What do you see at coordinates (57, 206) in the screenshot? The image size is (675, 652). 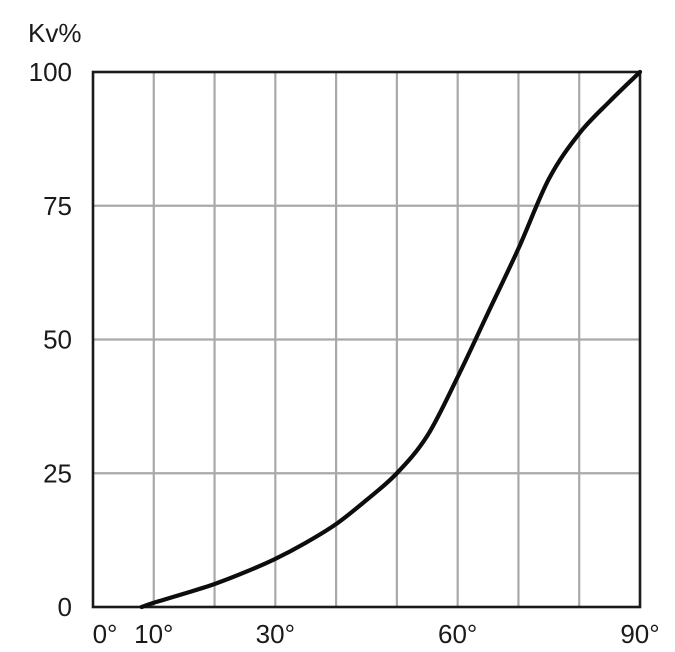 I see `y-tick-label: 75` at bounding box center [57, 206].